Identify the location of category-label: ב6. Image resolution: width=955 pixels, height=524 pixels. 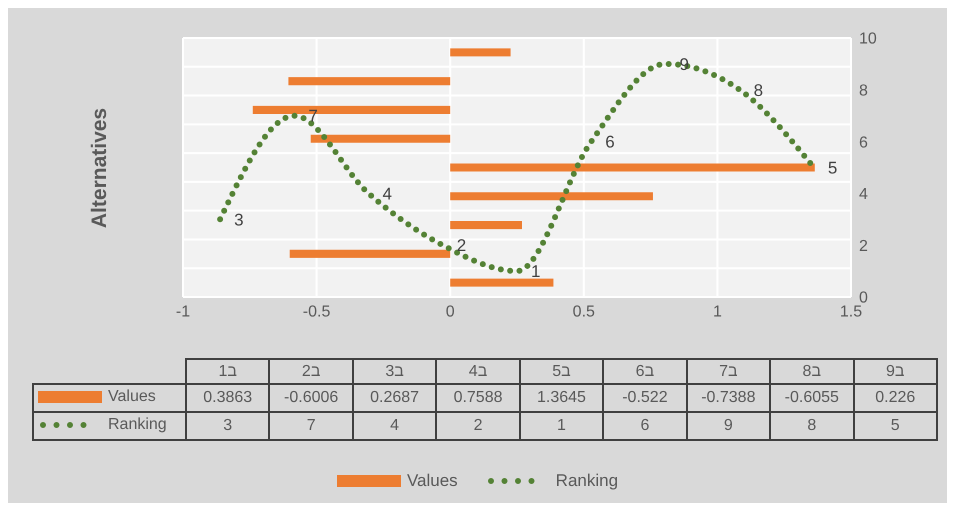
(645, 371).